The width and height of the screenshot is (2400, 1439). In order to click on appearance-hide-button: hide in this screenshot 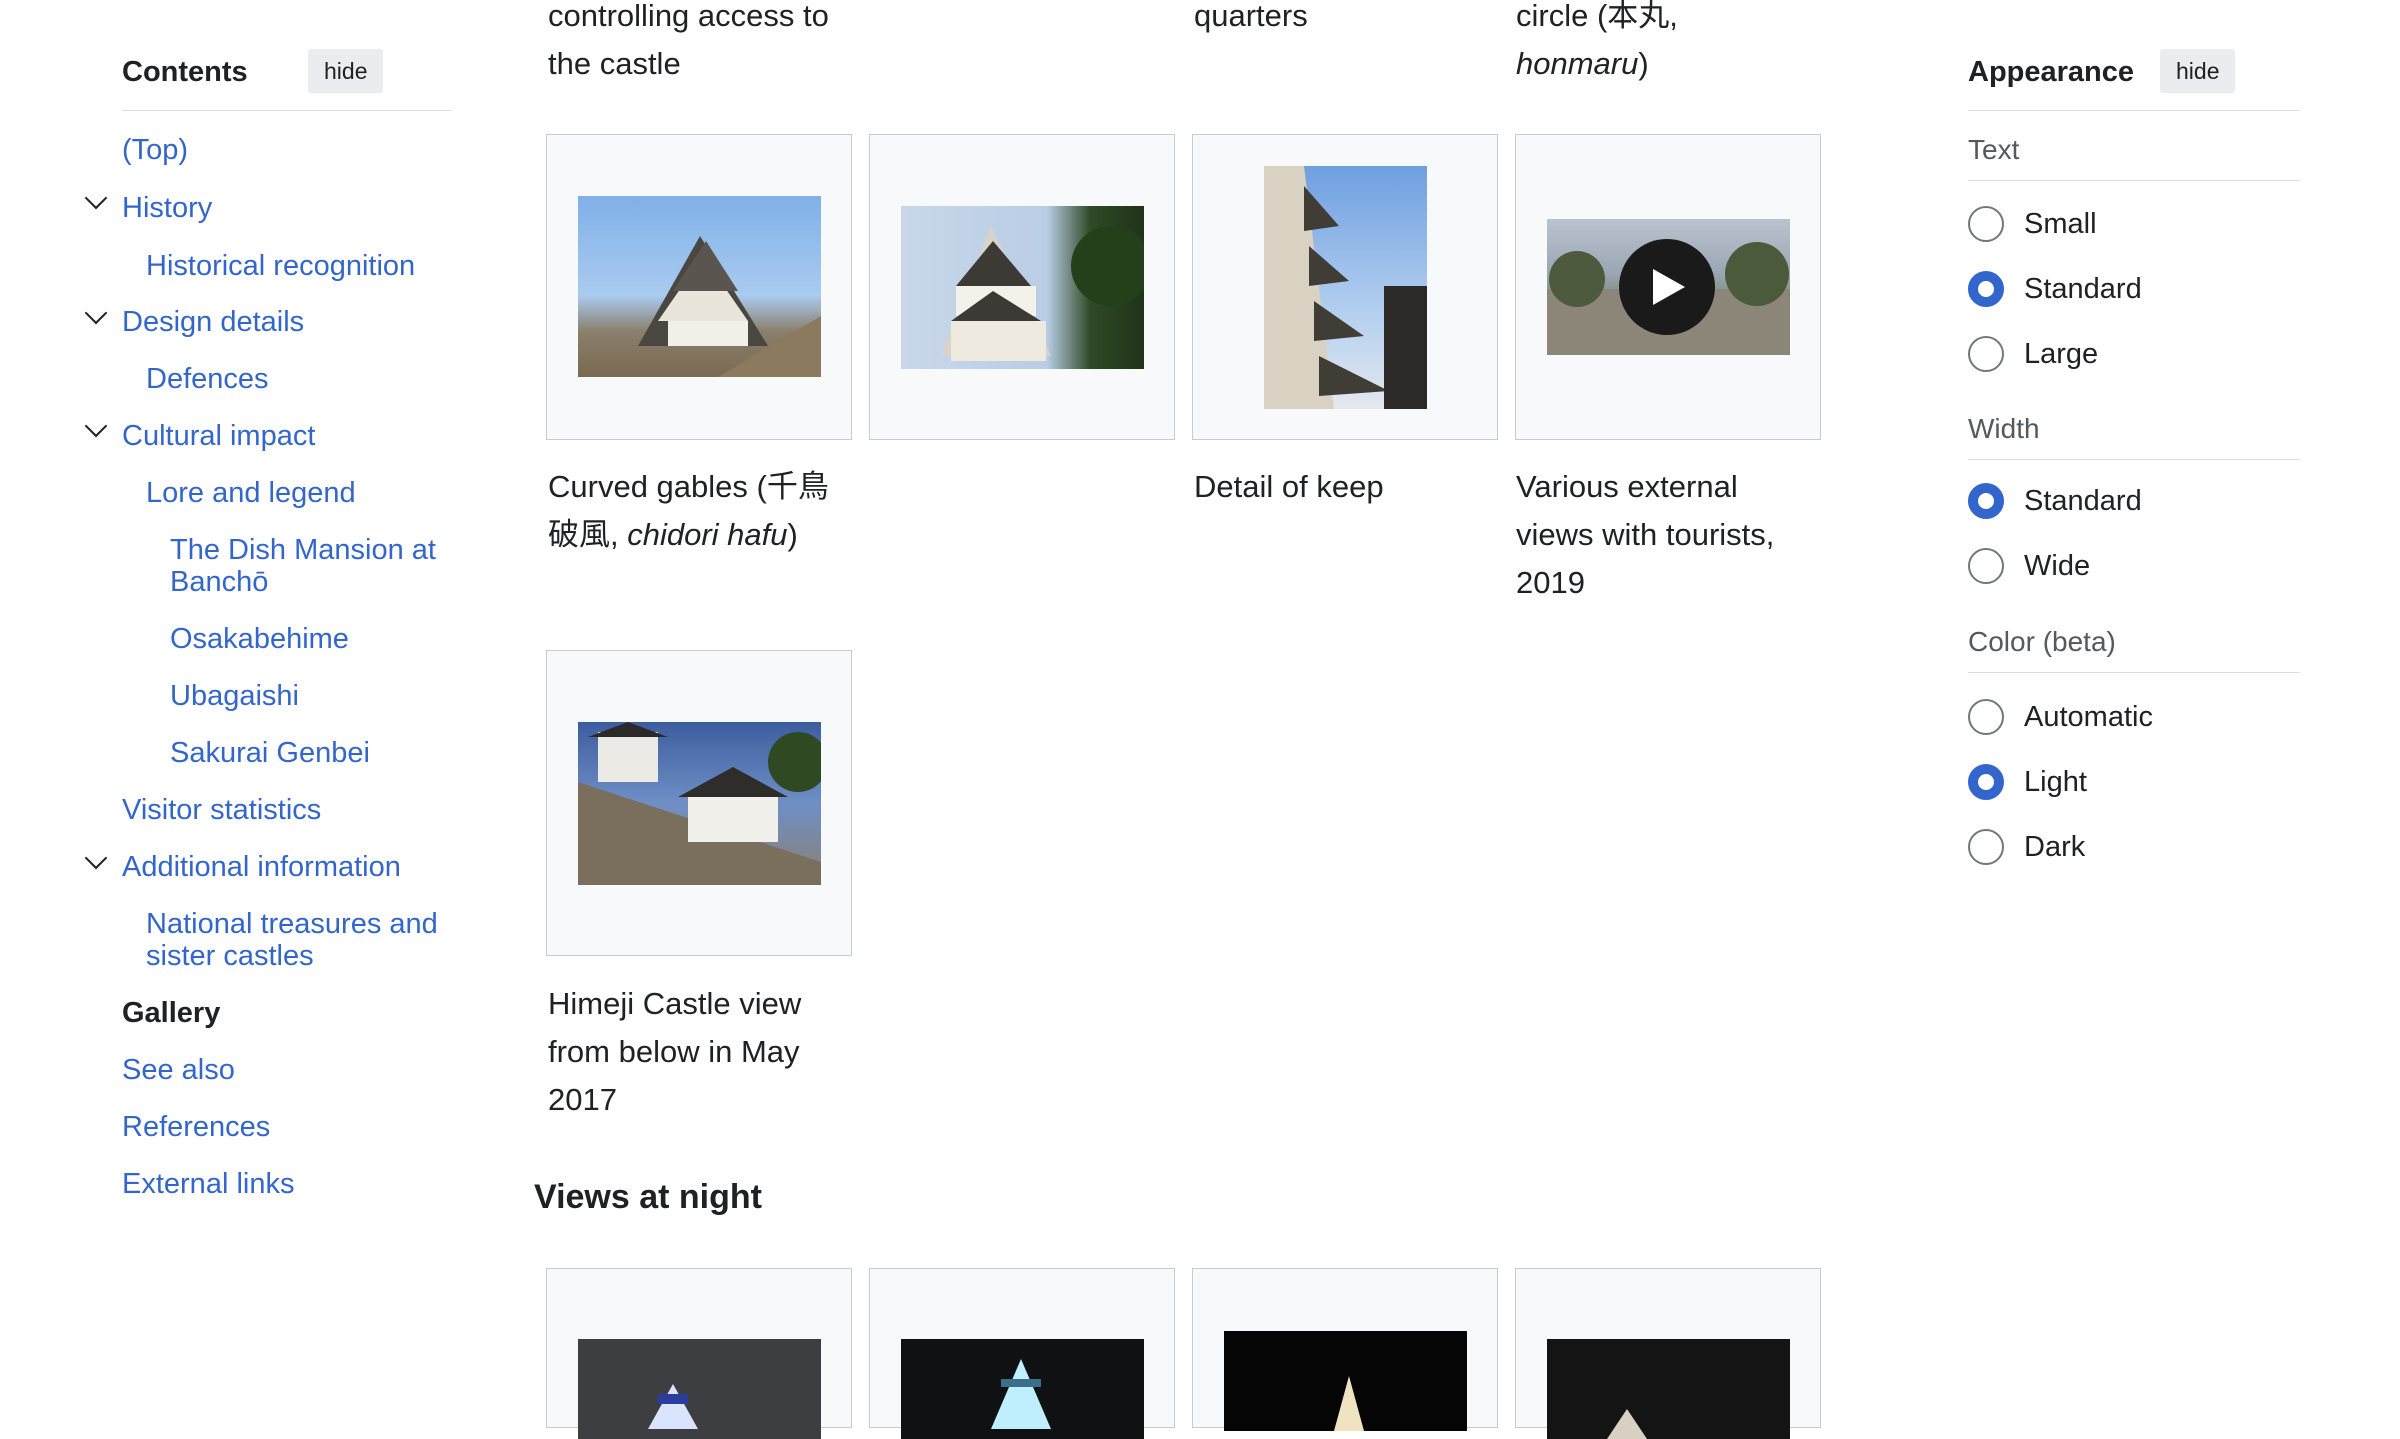, I will do `click(2198, 71)`.